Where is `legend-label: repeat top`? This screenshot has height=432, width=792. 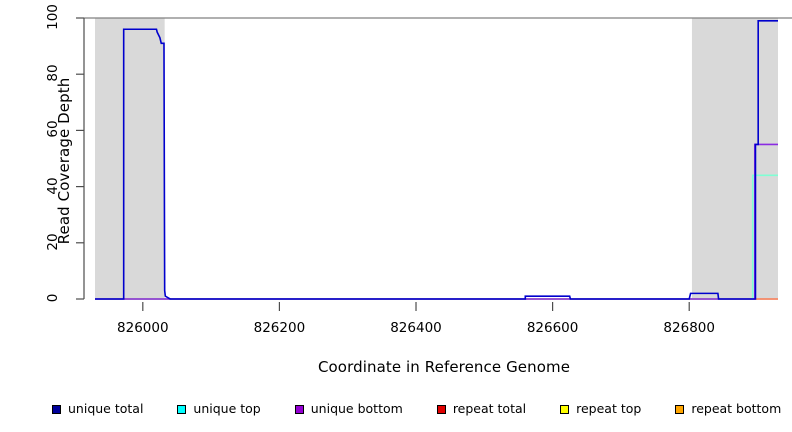
legend-label: repeat top is located at coordinates (609, 408).